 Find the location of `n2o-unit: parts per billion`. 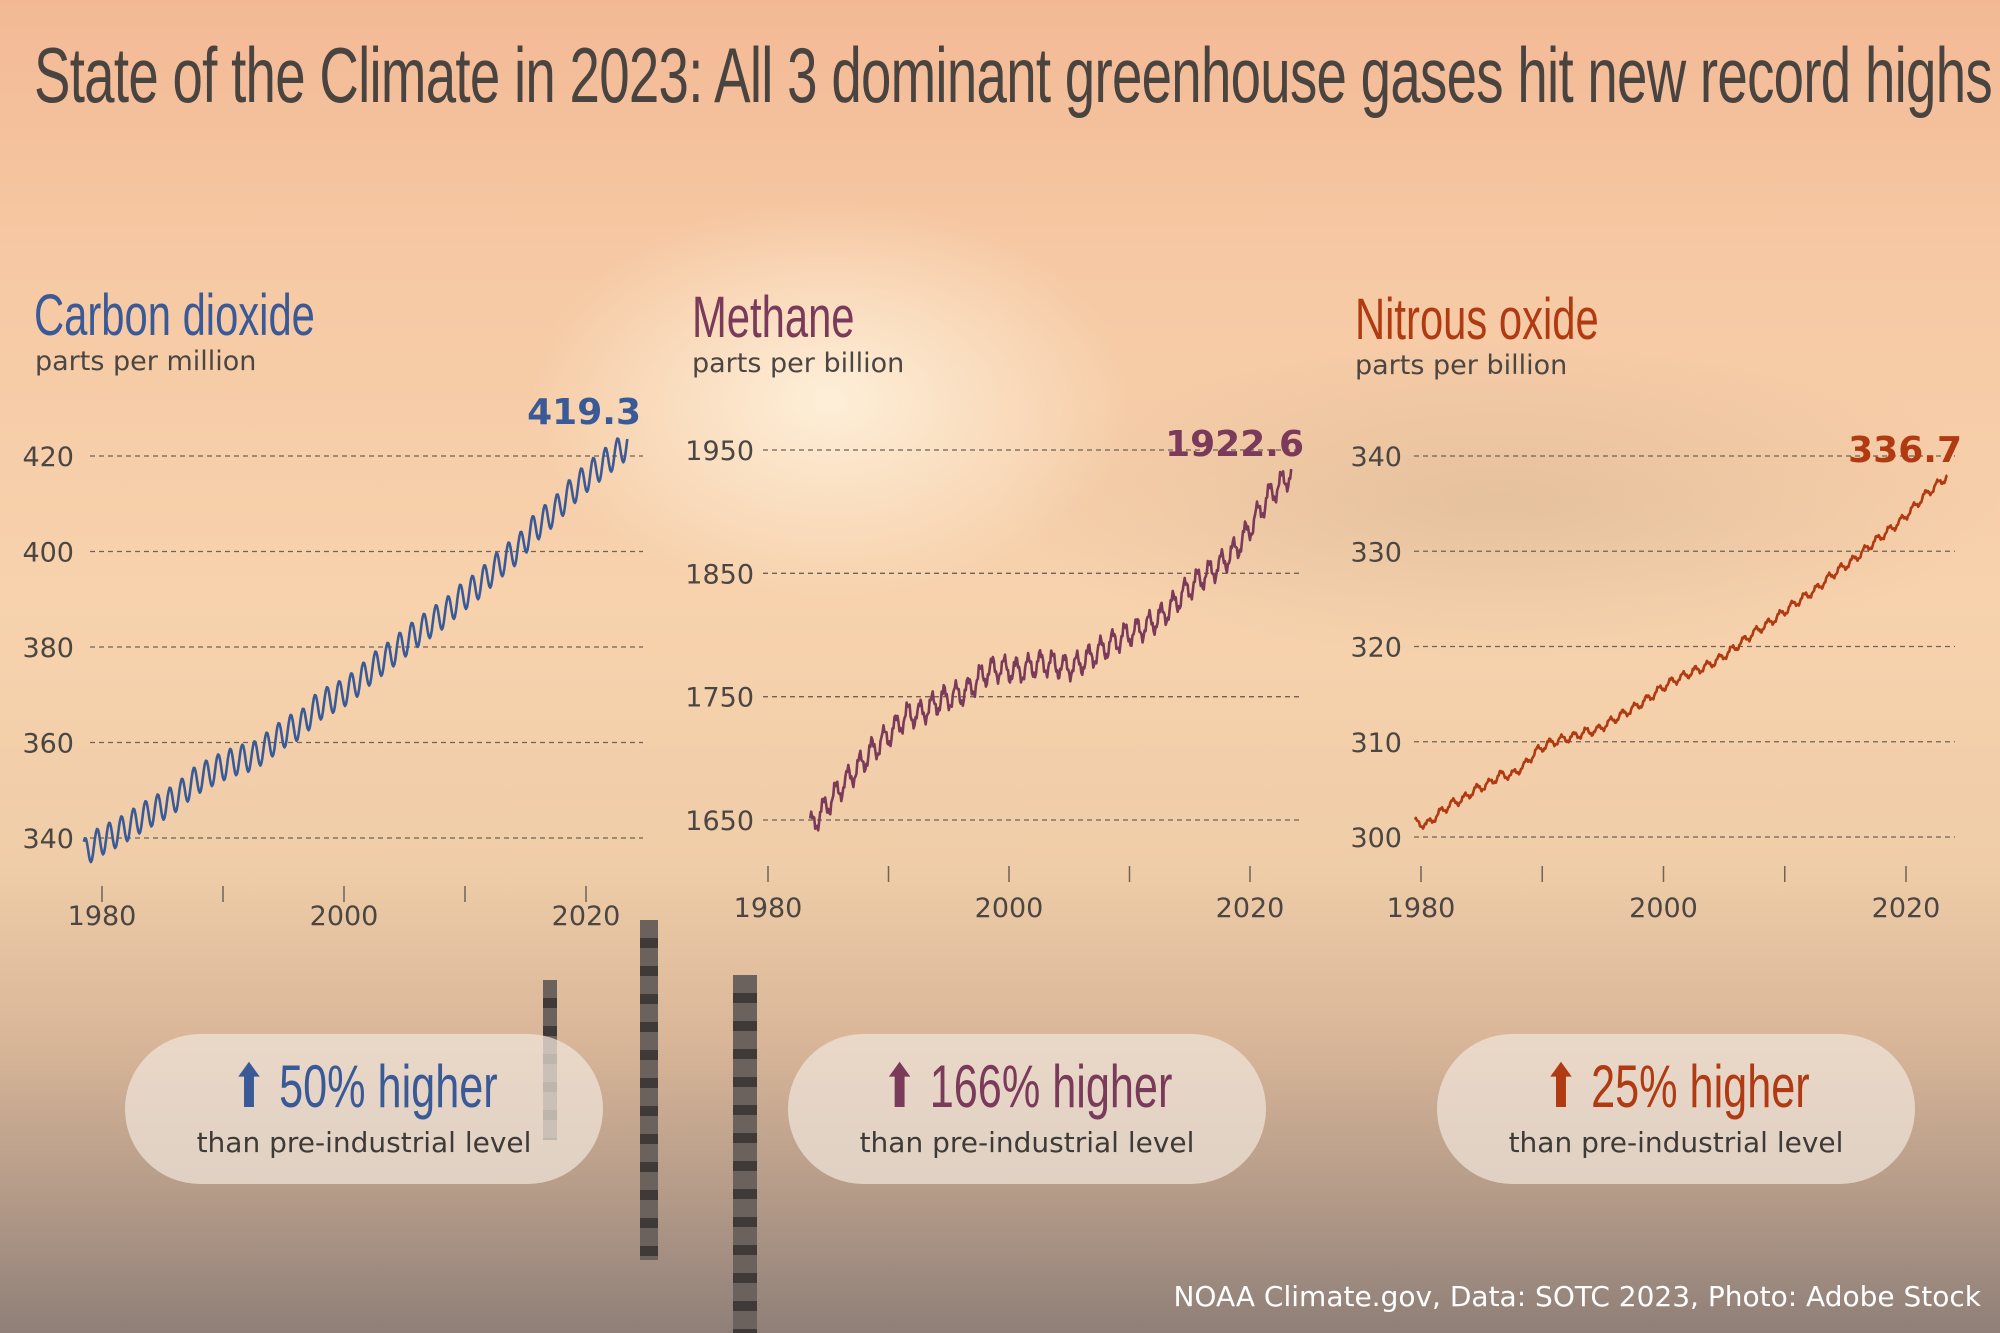

n2o-unit: parts per billion is located at coordinates (1461, 365).